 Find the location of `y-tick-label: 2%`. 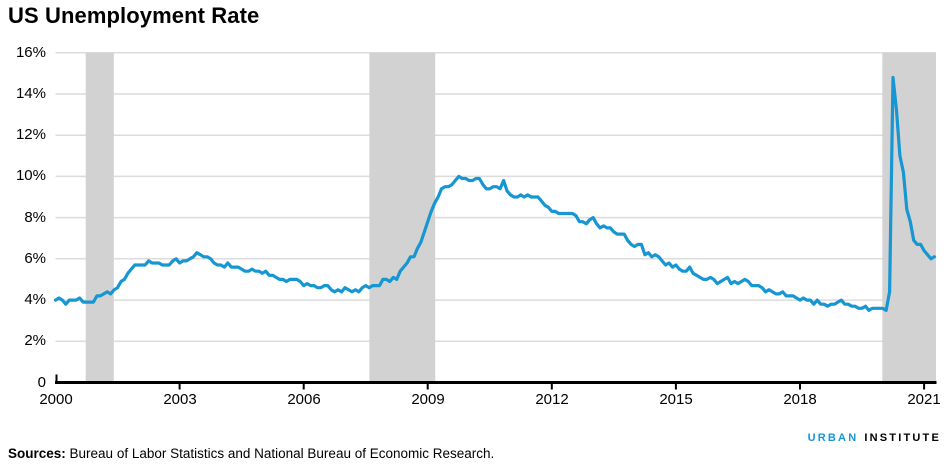

y-tick-label: 2% is located at coordinates (35, 340).